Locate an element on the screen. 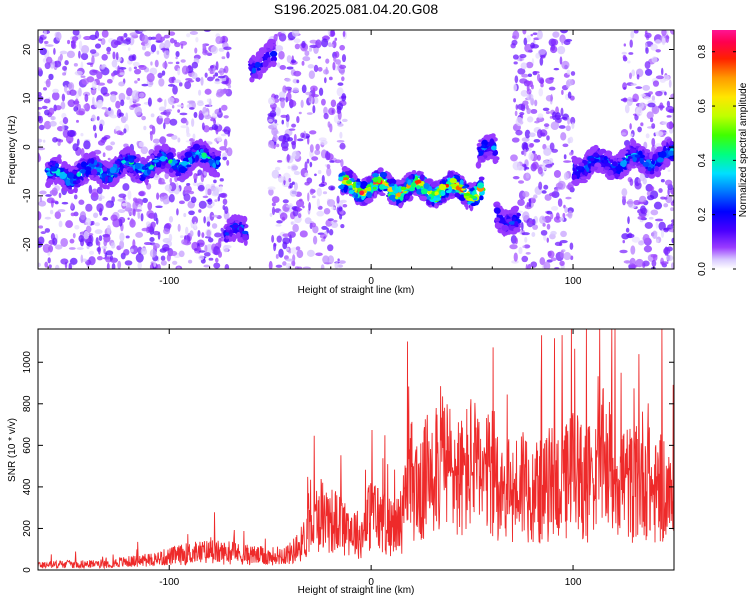  y-tick-label: 400 is located at coordinates (27, 486).